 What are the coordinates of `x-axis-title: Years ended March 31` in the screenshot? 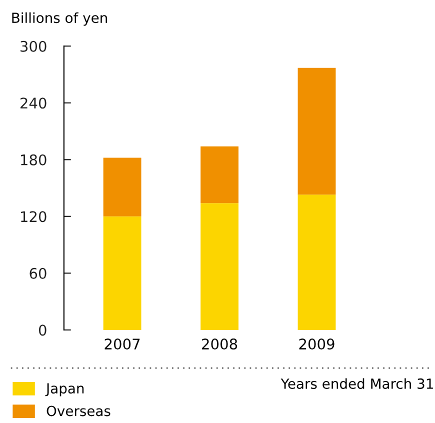 It's located at (356, 383).